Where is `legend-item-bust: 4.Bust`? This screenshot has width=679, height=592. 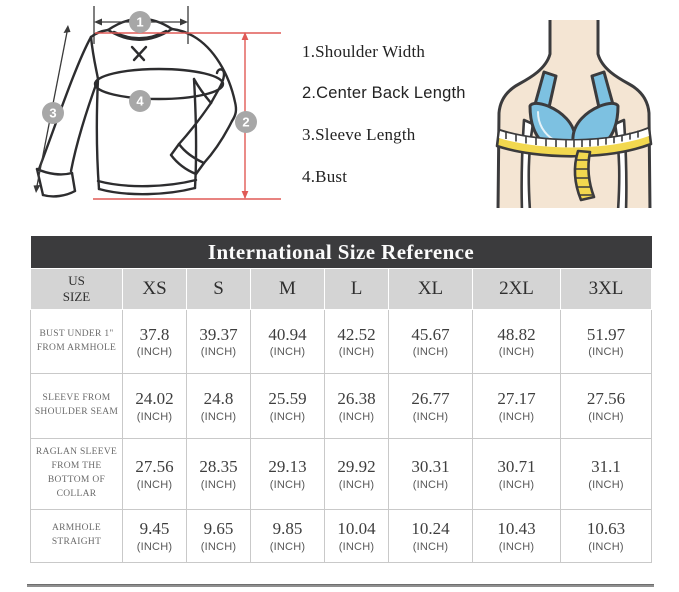 legend-item-bust: 4.Bust is located at coordinates (325, 176).